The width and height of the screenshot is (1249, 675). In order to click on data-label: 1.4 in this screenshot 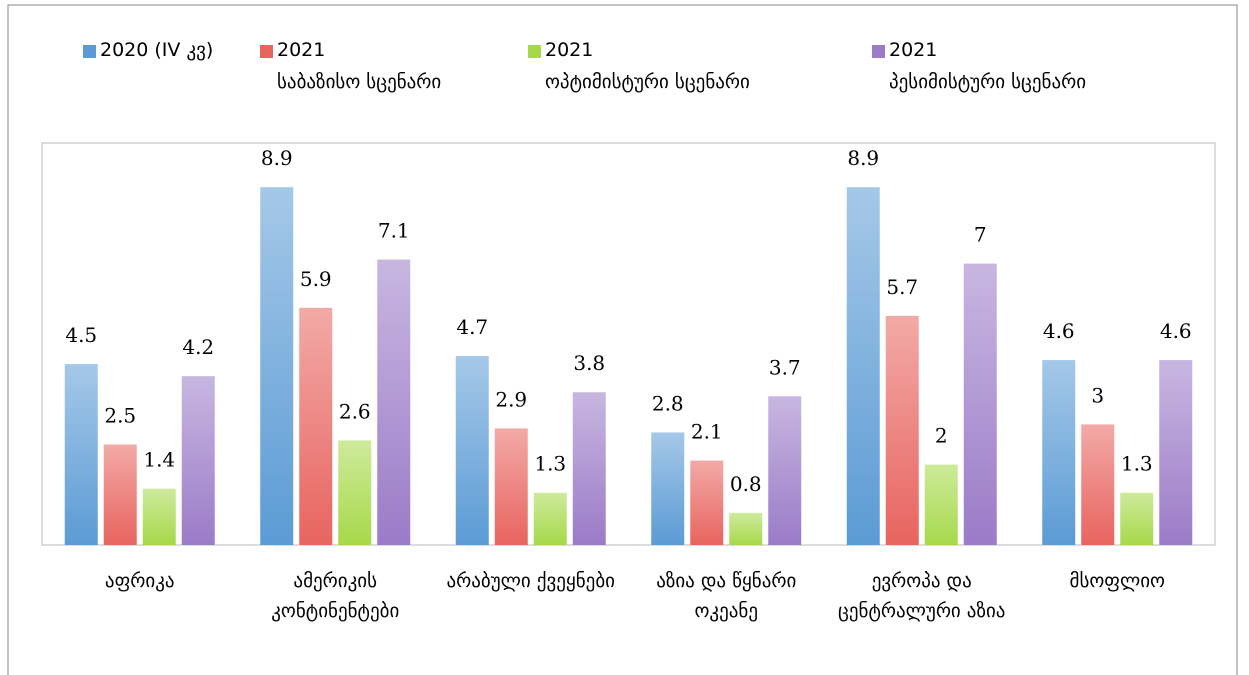, I will do `click(159, 460)`.